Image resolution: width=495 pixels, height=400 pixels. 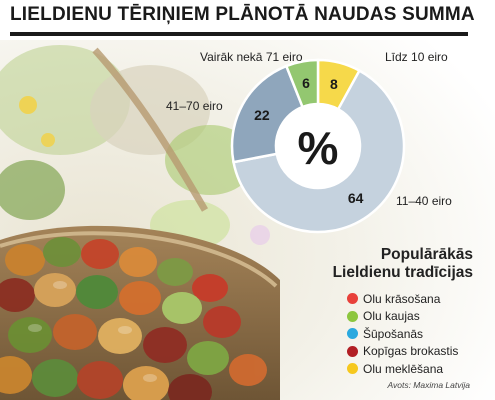 I want to click on slice-label-over-71: Vairāk nekā 71 eiro, so click(x=251, y=57).